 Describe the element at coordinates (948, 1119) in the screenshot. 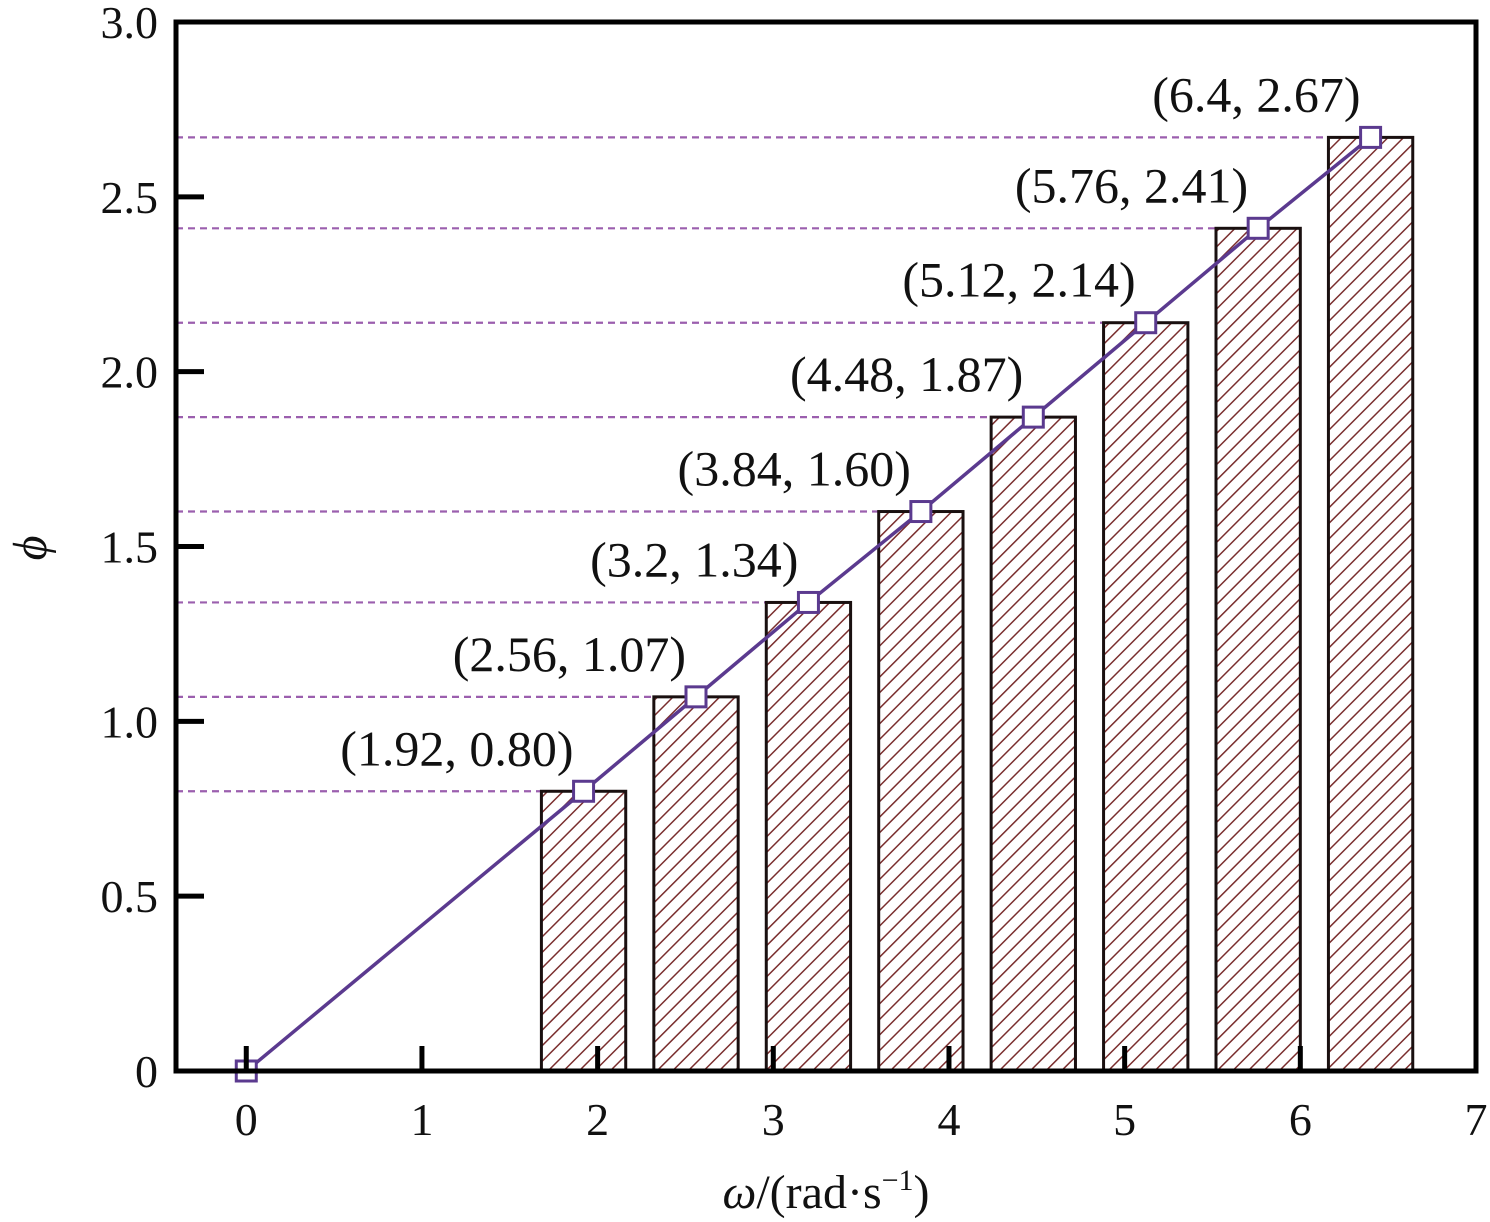

I see `x-tick-label: 4` at that location.